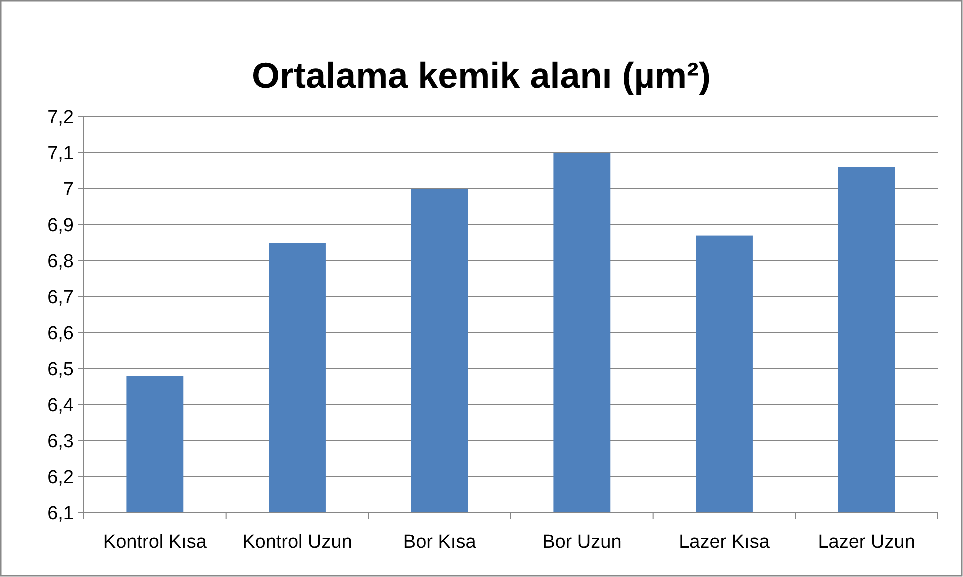 This screenshot has width=963, height=577. What do you see at coordinates (68, 190) in the screenshot?
I see `y-tick-label: 7` at bounding box center [68, 190].